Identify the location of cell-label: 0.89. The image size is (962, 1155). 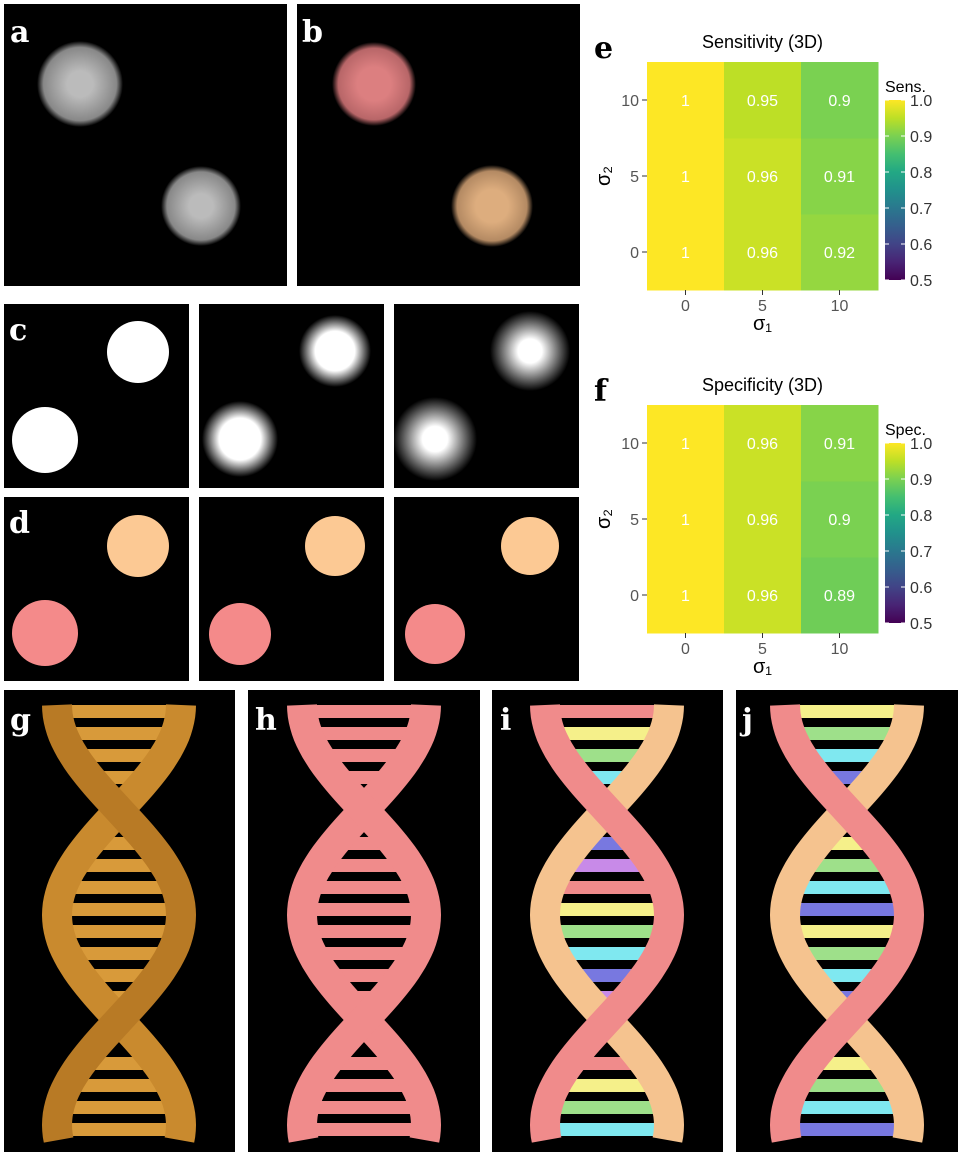
(839, 596).